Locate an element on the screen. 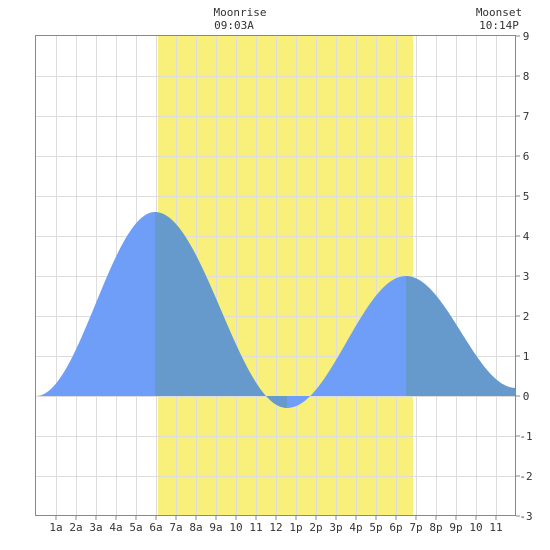 Image resolution: width=550 pixels, height=550 pixels. x-tick-label: 4p is located at coordinates (355, 527).